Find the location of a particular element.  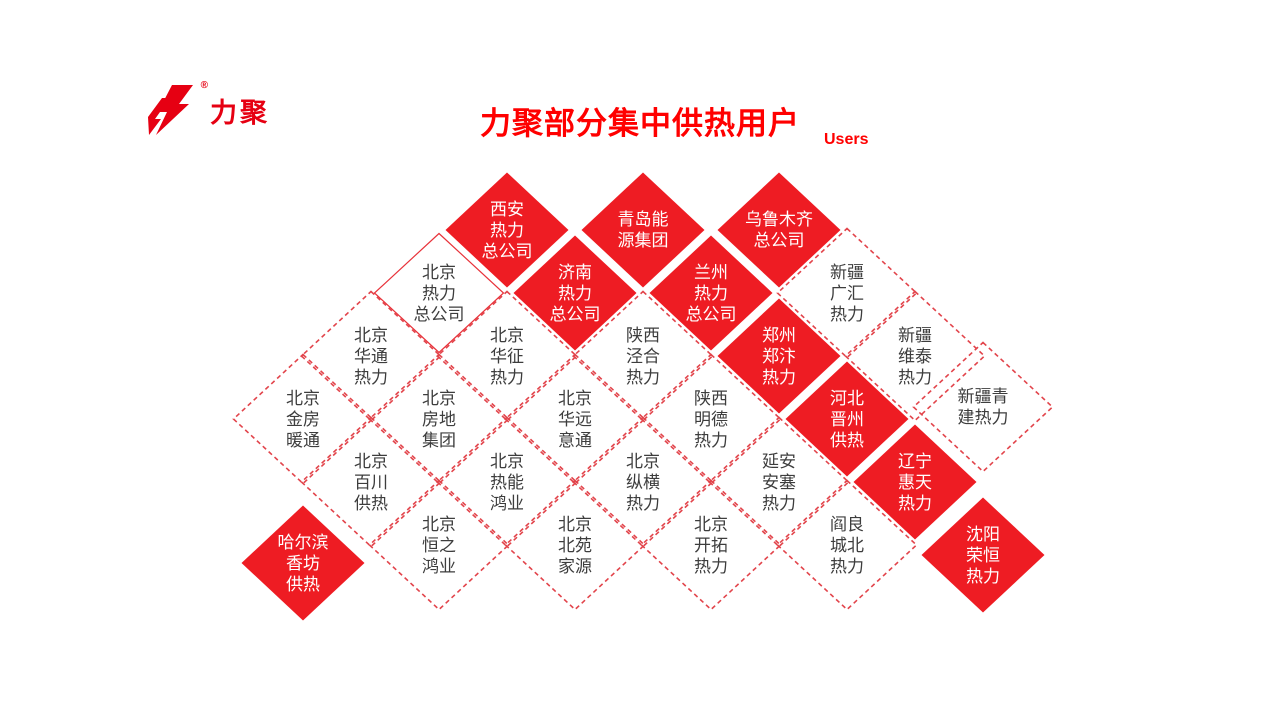

diamond-beijing-jinfang: 北京 金房 暖通 is located at coordinates (303, 419).